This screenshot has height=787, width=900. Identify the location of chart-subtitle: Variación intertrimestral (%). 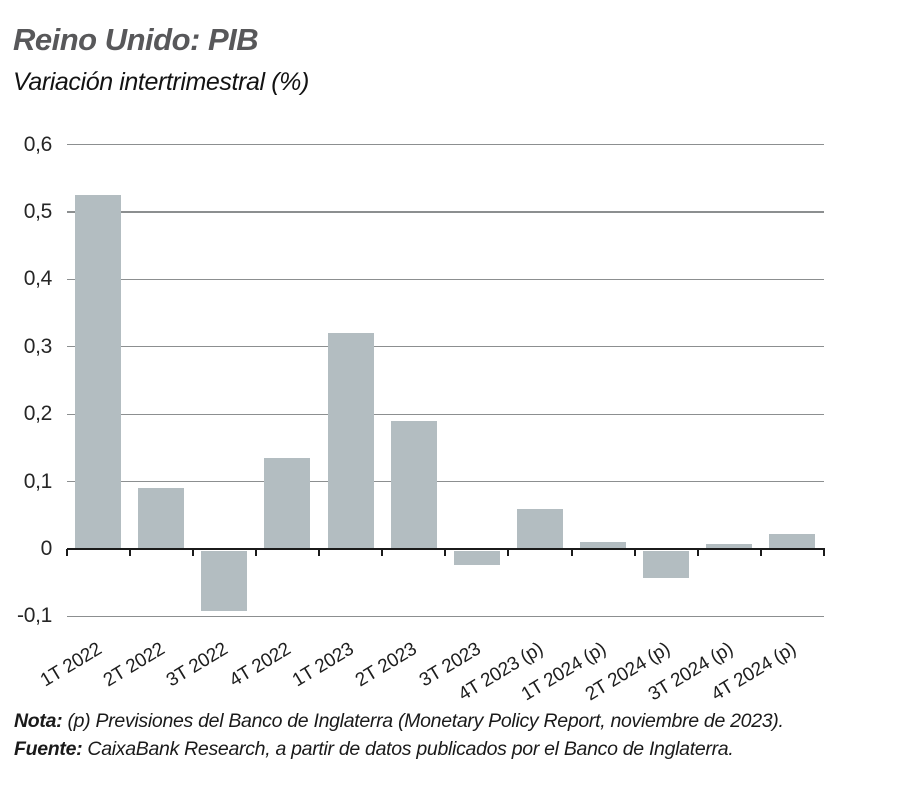
(161, 82).